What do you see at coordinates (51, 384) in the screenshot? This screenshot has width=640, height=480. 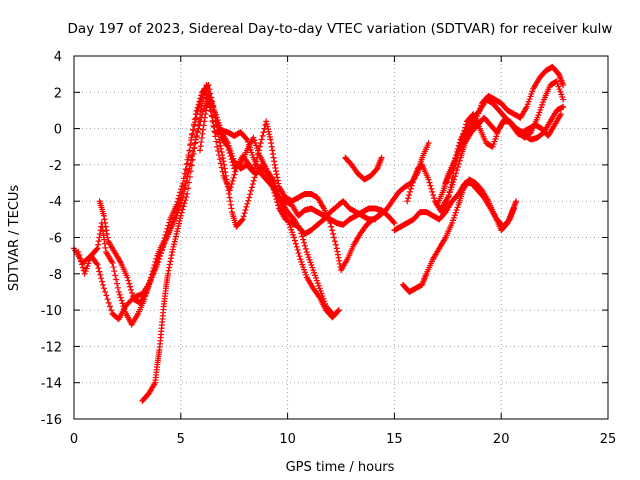 I see `y-tick-label: -14` at bounding box center [51, 384].